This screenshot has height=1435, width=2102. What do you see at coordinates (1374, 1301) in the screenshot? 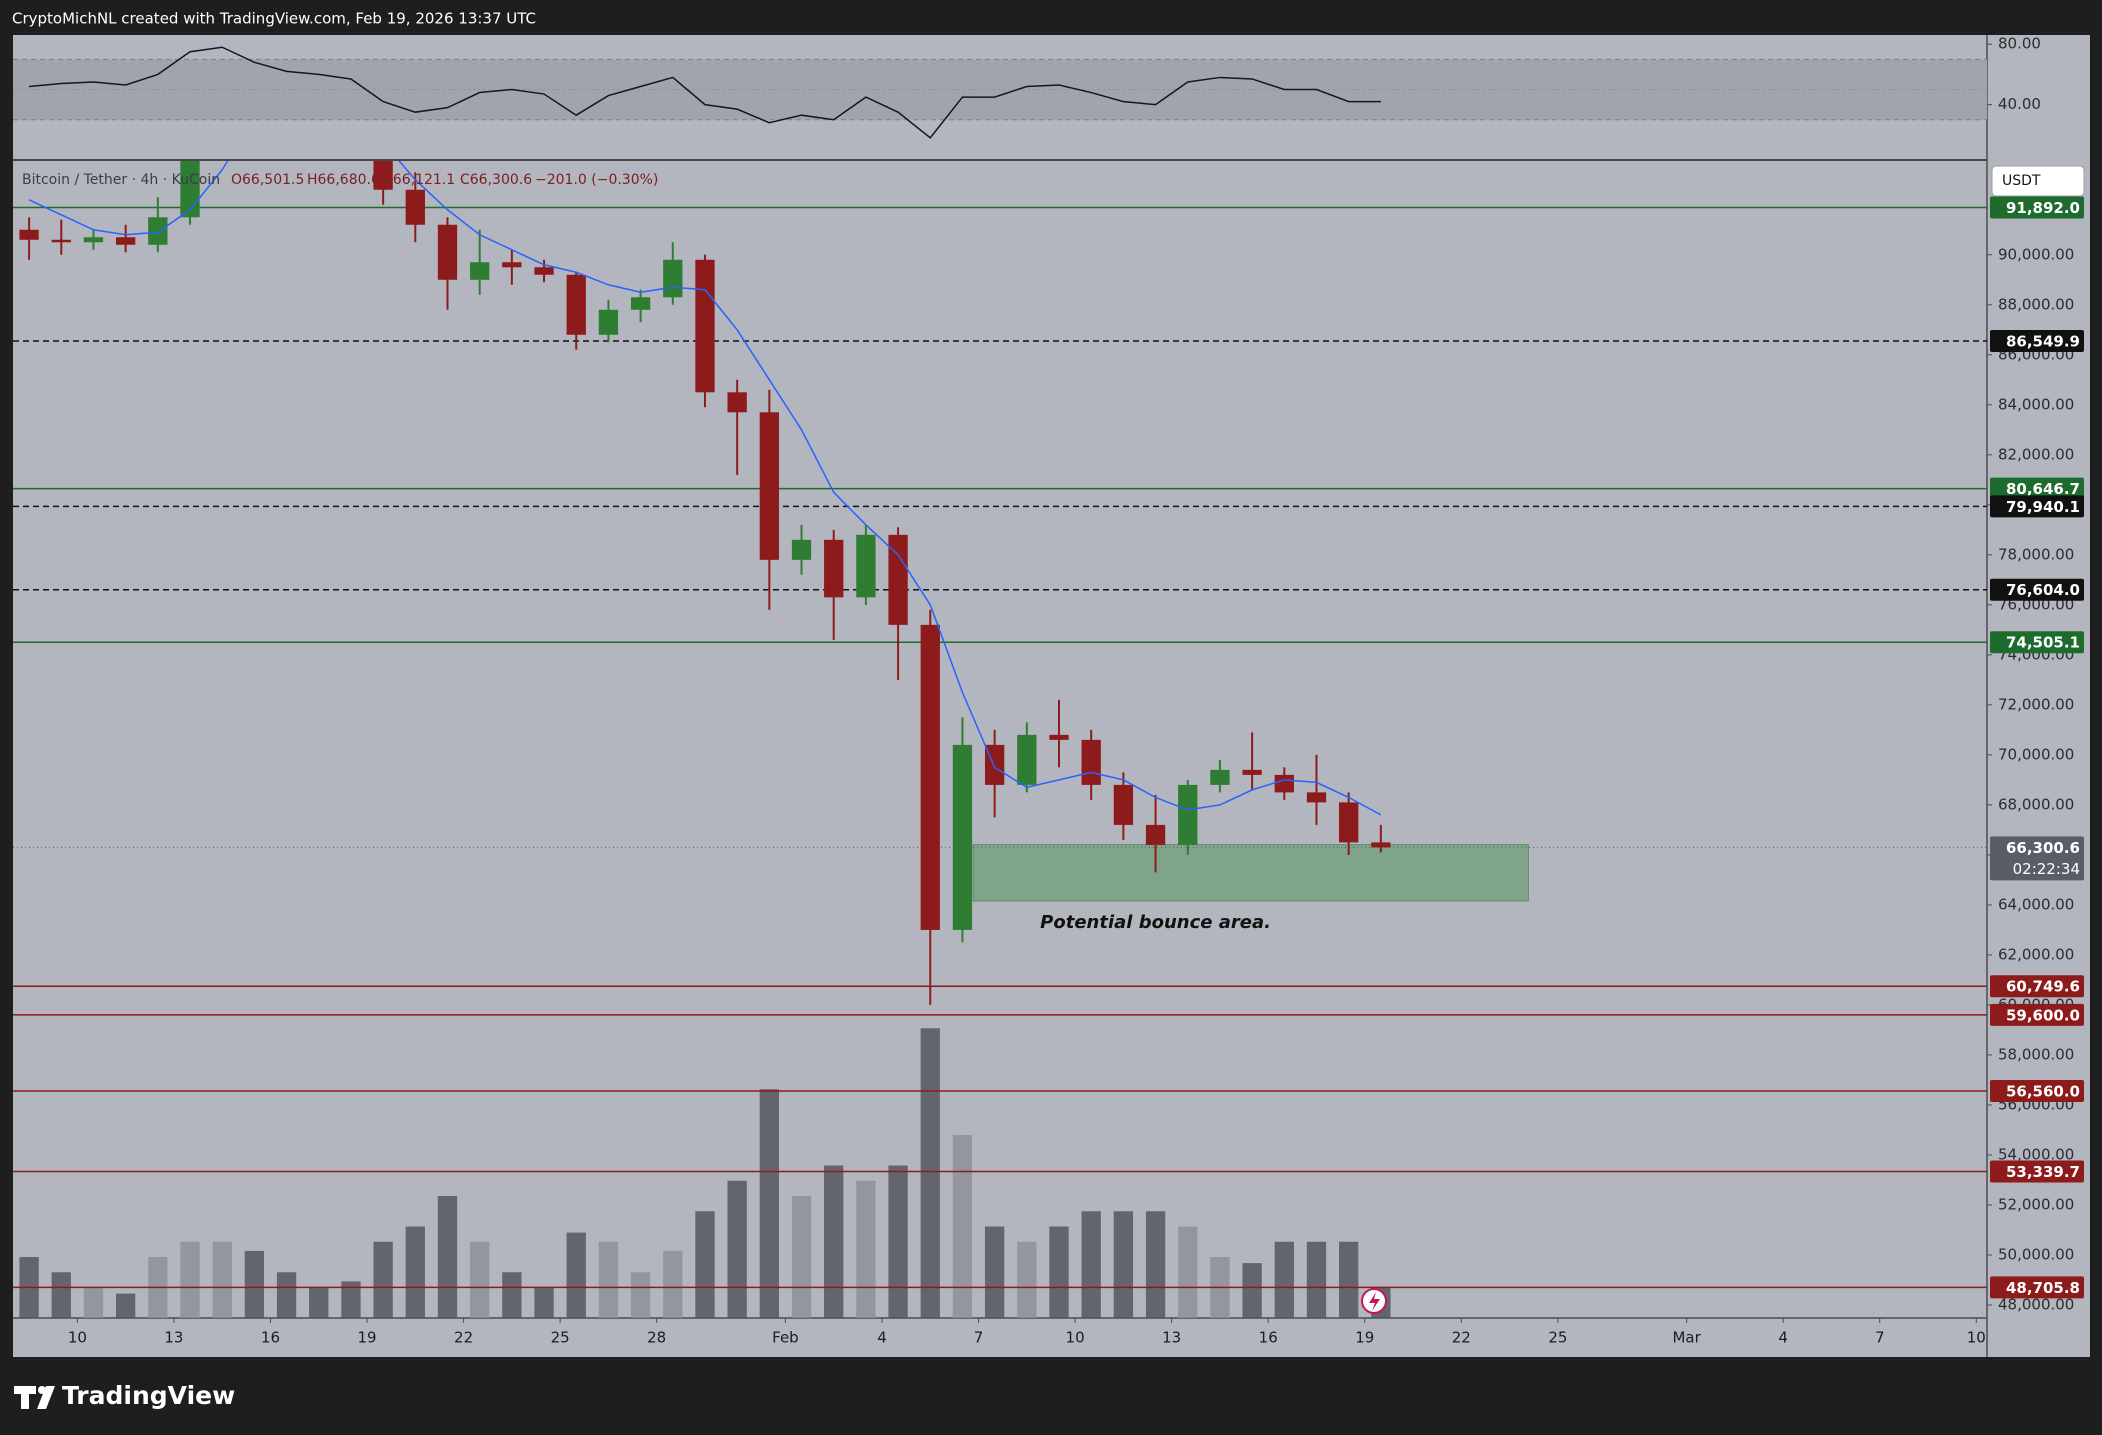
I see `alert-icon-bolt` at bounding box center [1374, 1301].